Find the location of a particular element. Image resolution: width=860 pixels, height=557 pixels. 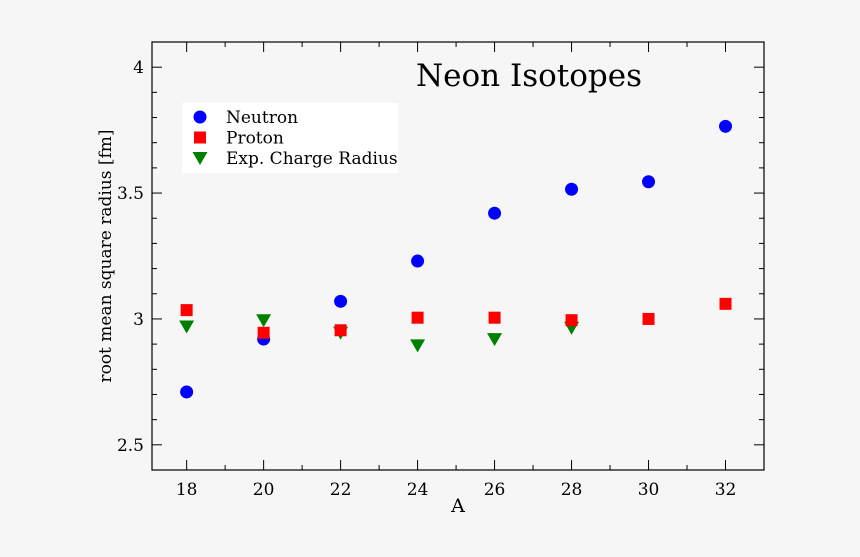

x-tick-label: 28 is located at coordinates (572, 490).